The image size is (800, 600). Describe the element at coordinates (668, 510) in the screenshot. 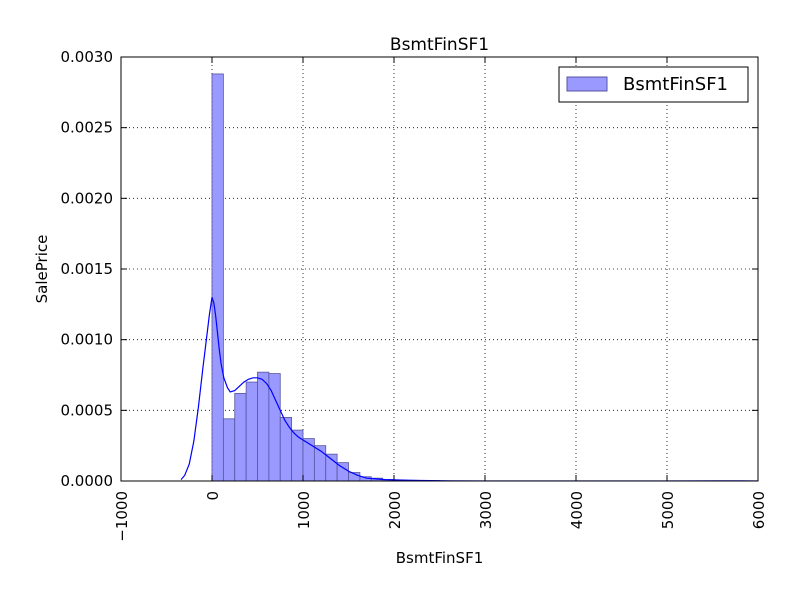

I see `x-tick-label: 5000` at that location.